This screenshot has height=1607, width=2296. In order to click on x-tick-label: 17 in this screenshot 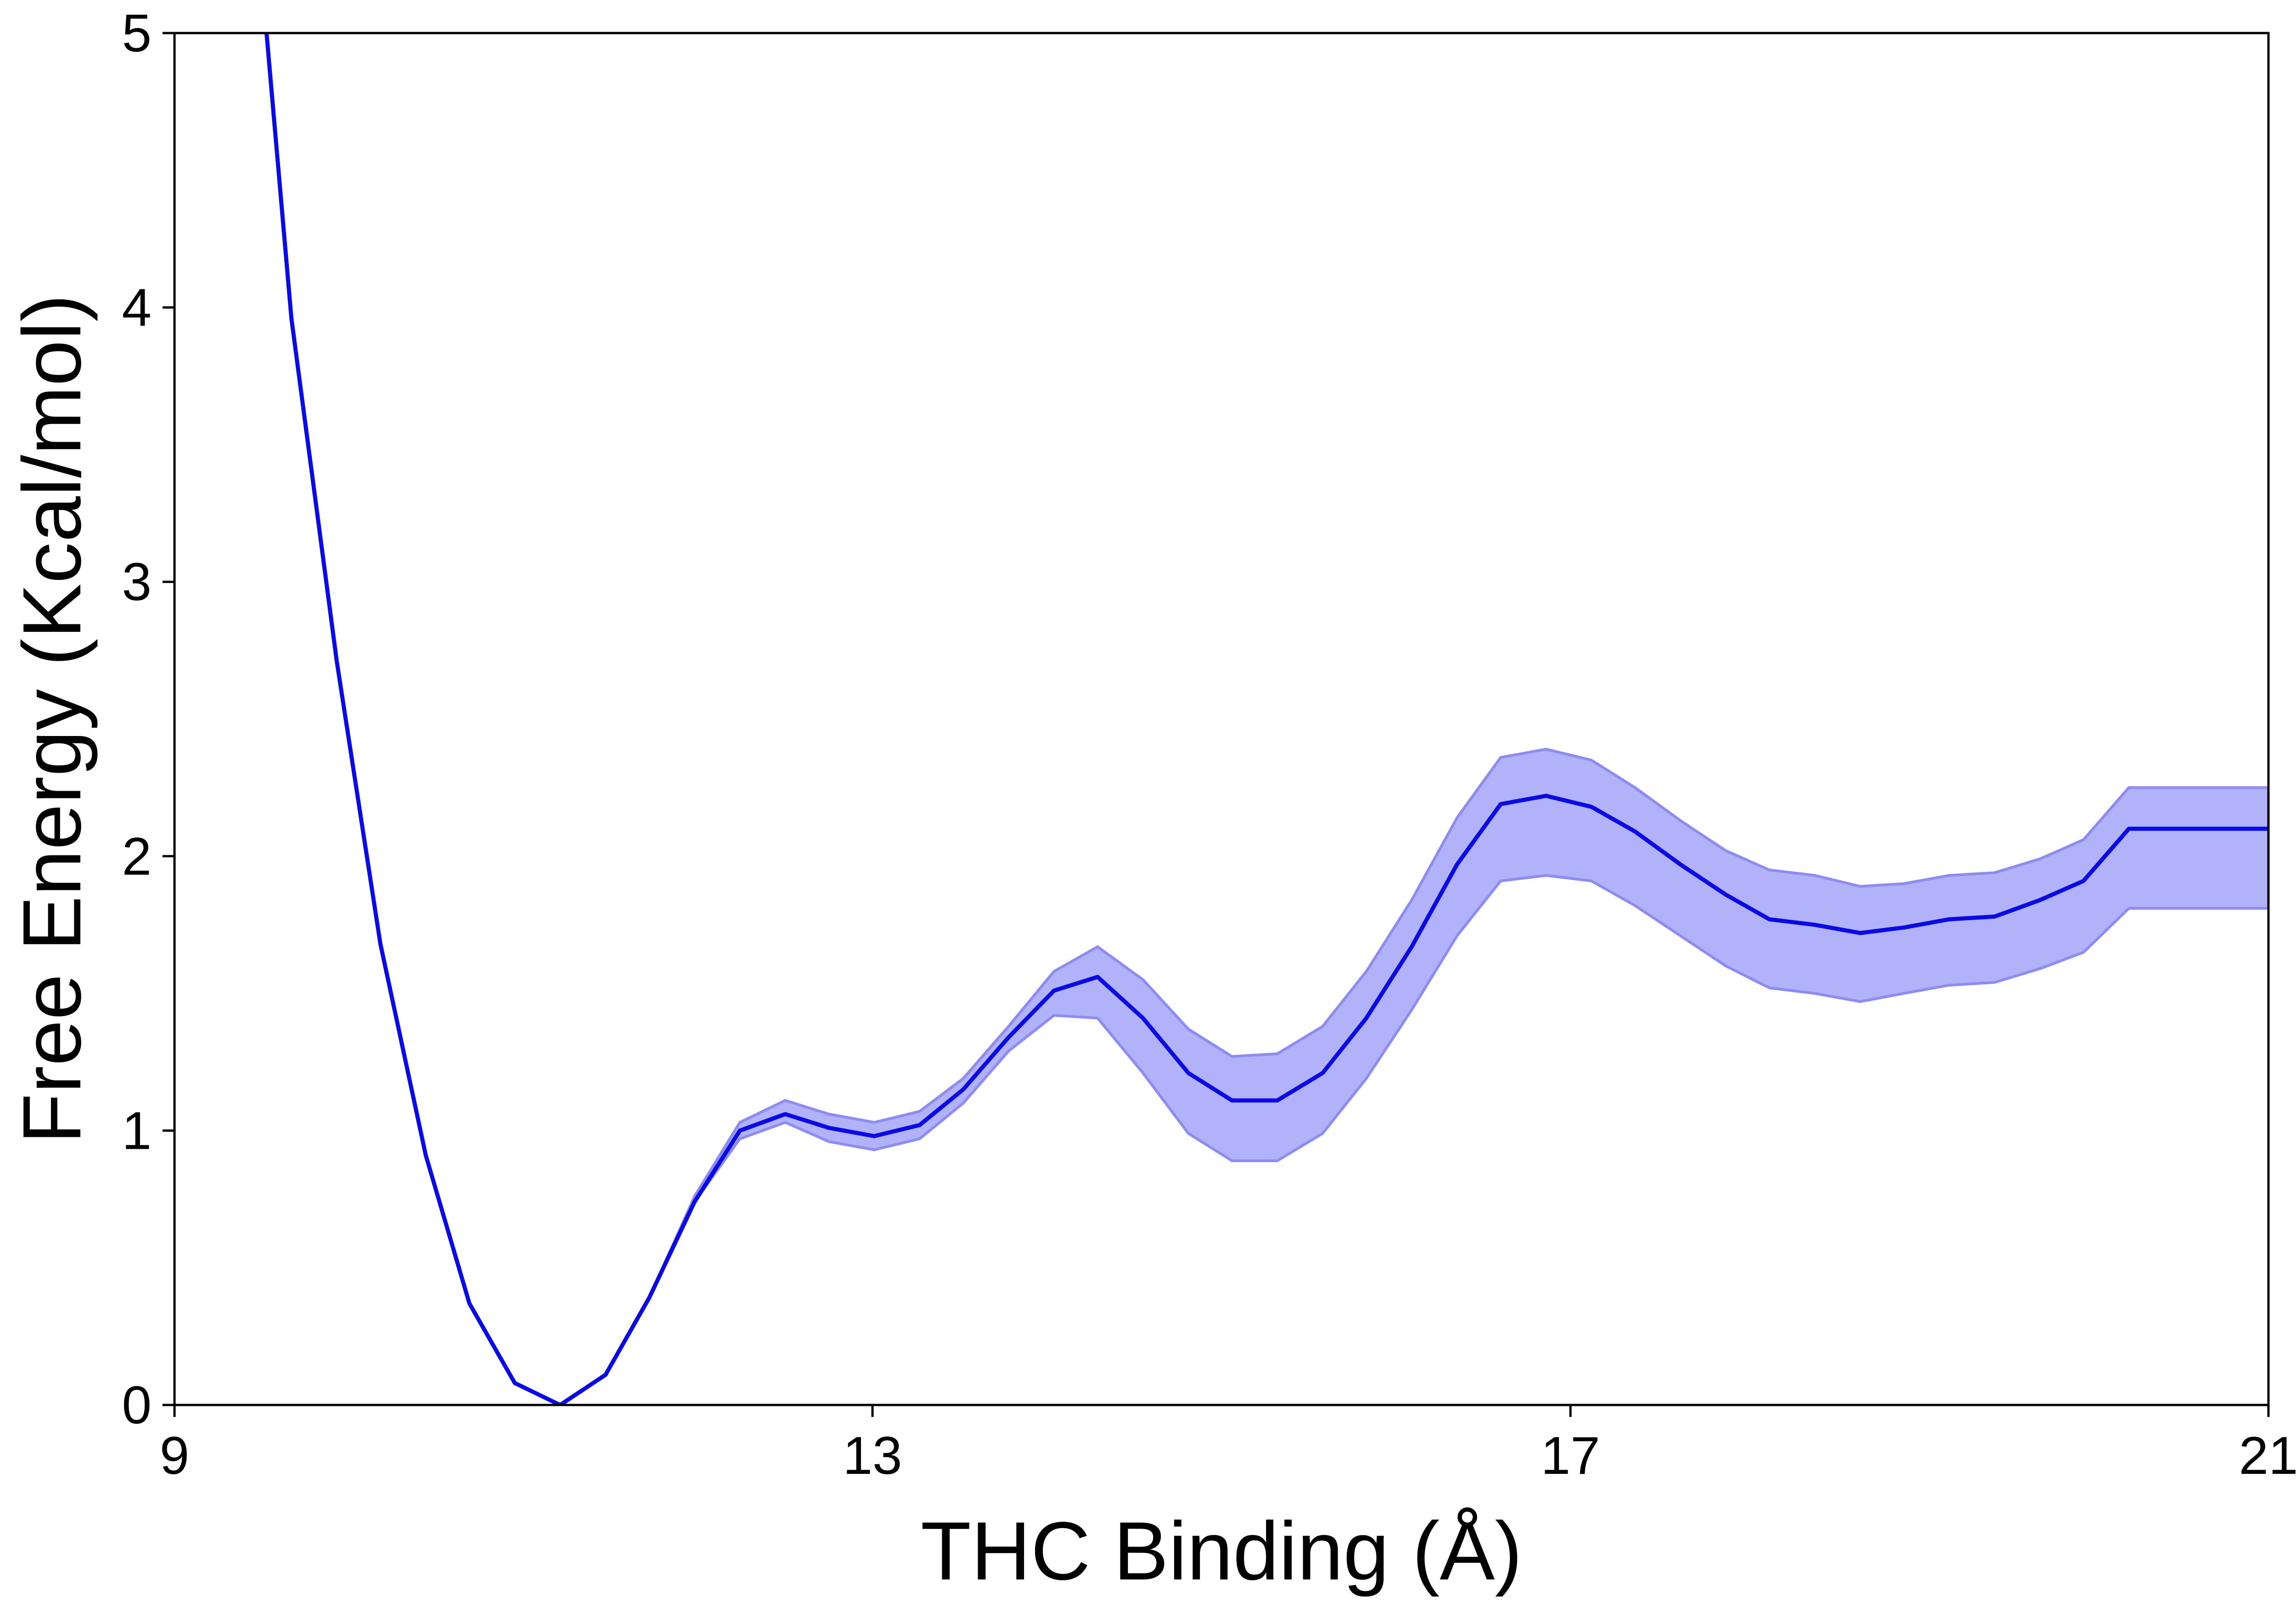, I will do `click(1570, 1455)`.